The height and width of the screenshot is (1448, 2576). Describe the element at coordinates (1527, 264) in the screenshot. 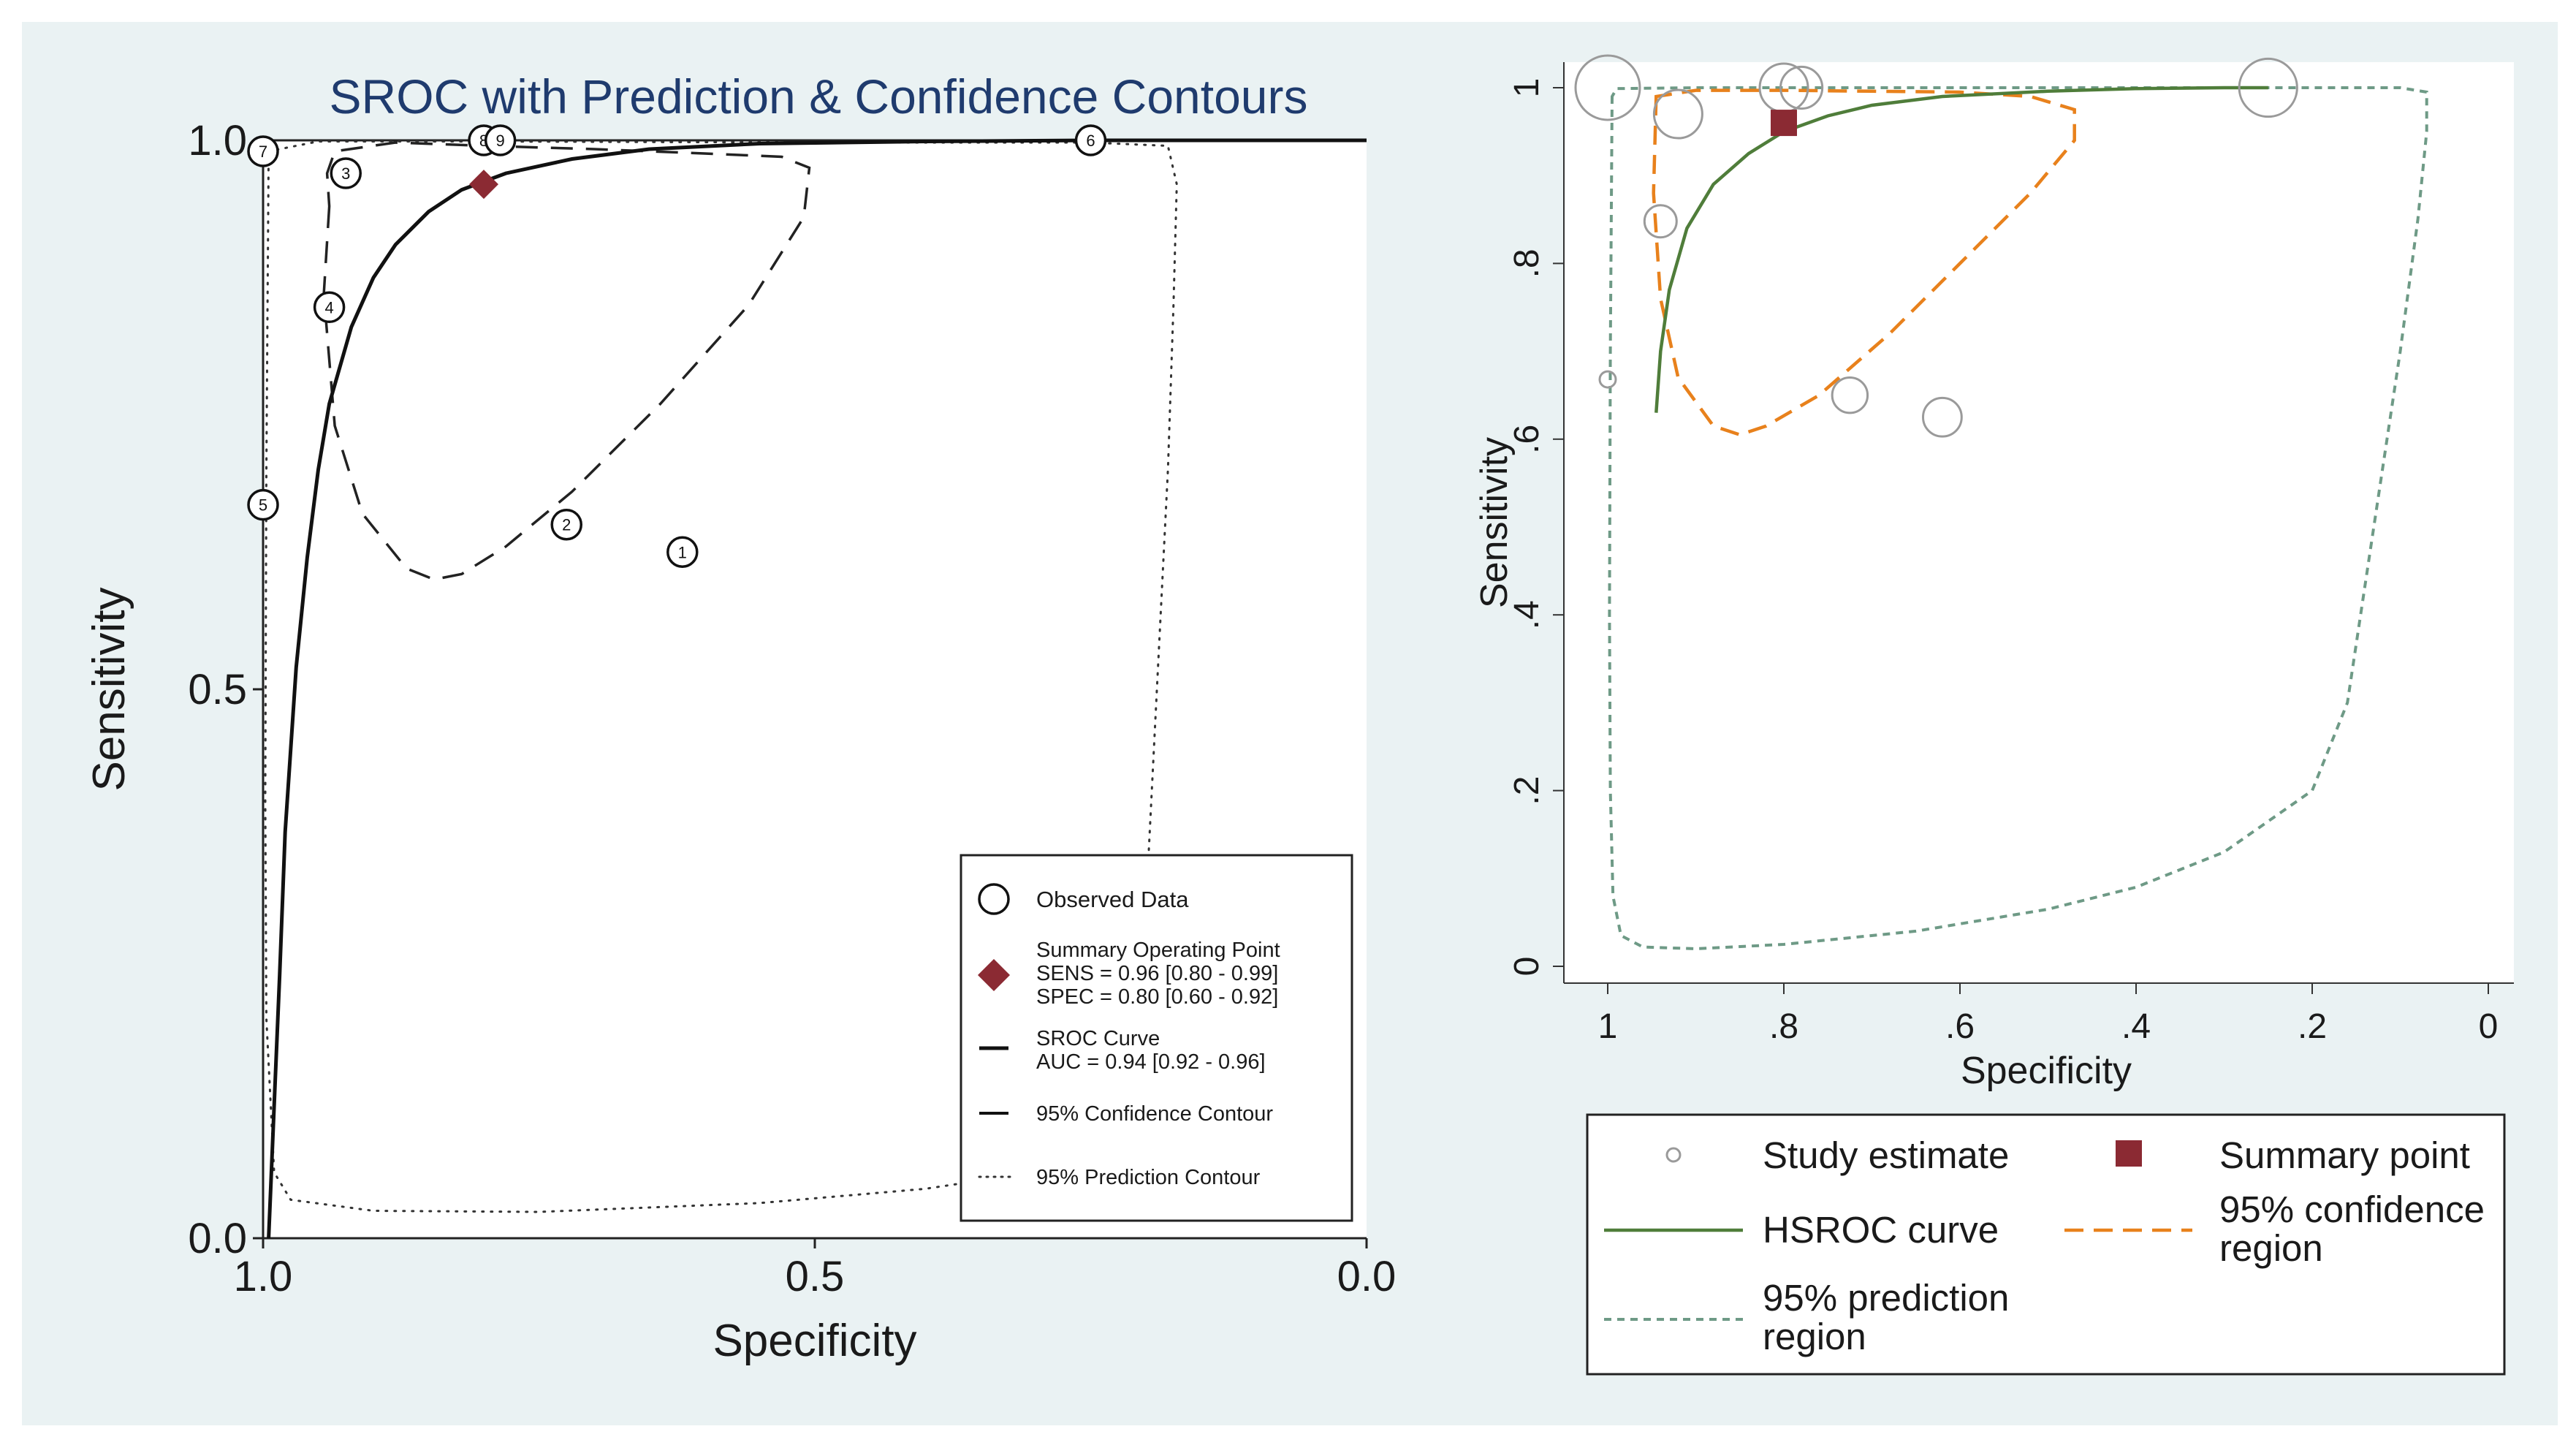

I see `right-y-tick-label: .8` at that location.